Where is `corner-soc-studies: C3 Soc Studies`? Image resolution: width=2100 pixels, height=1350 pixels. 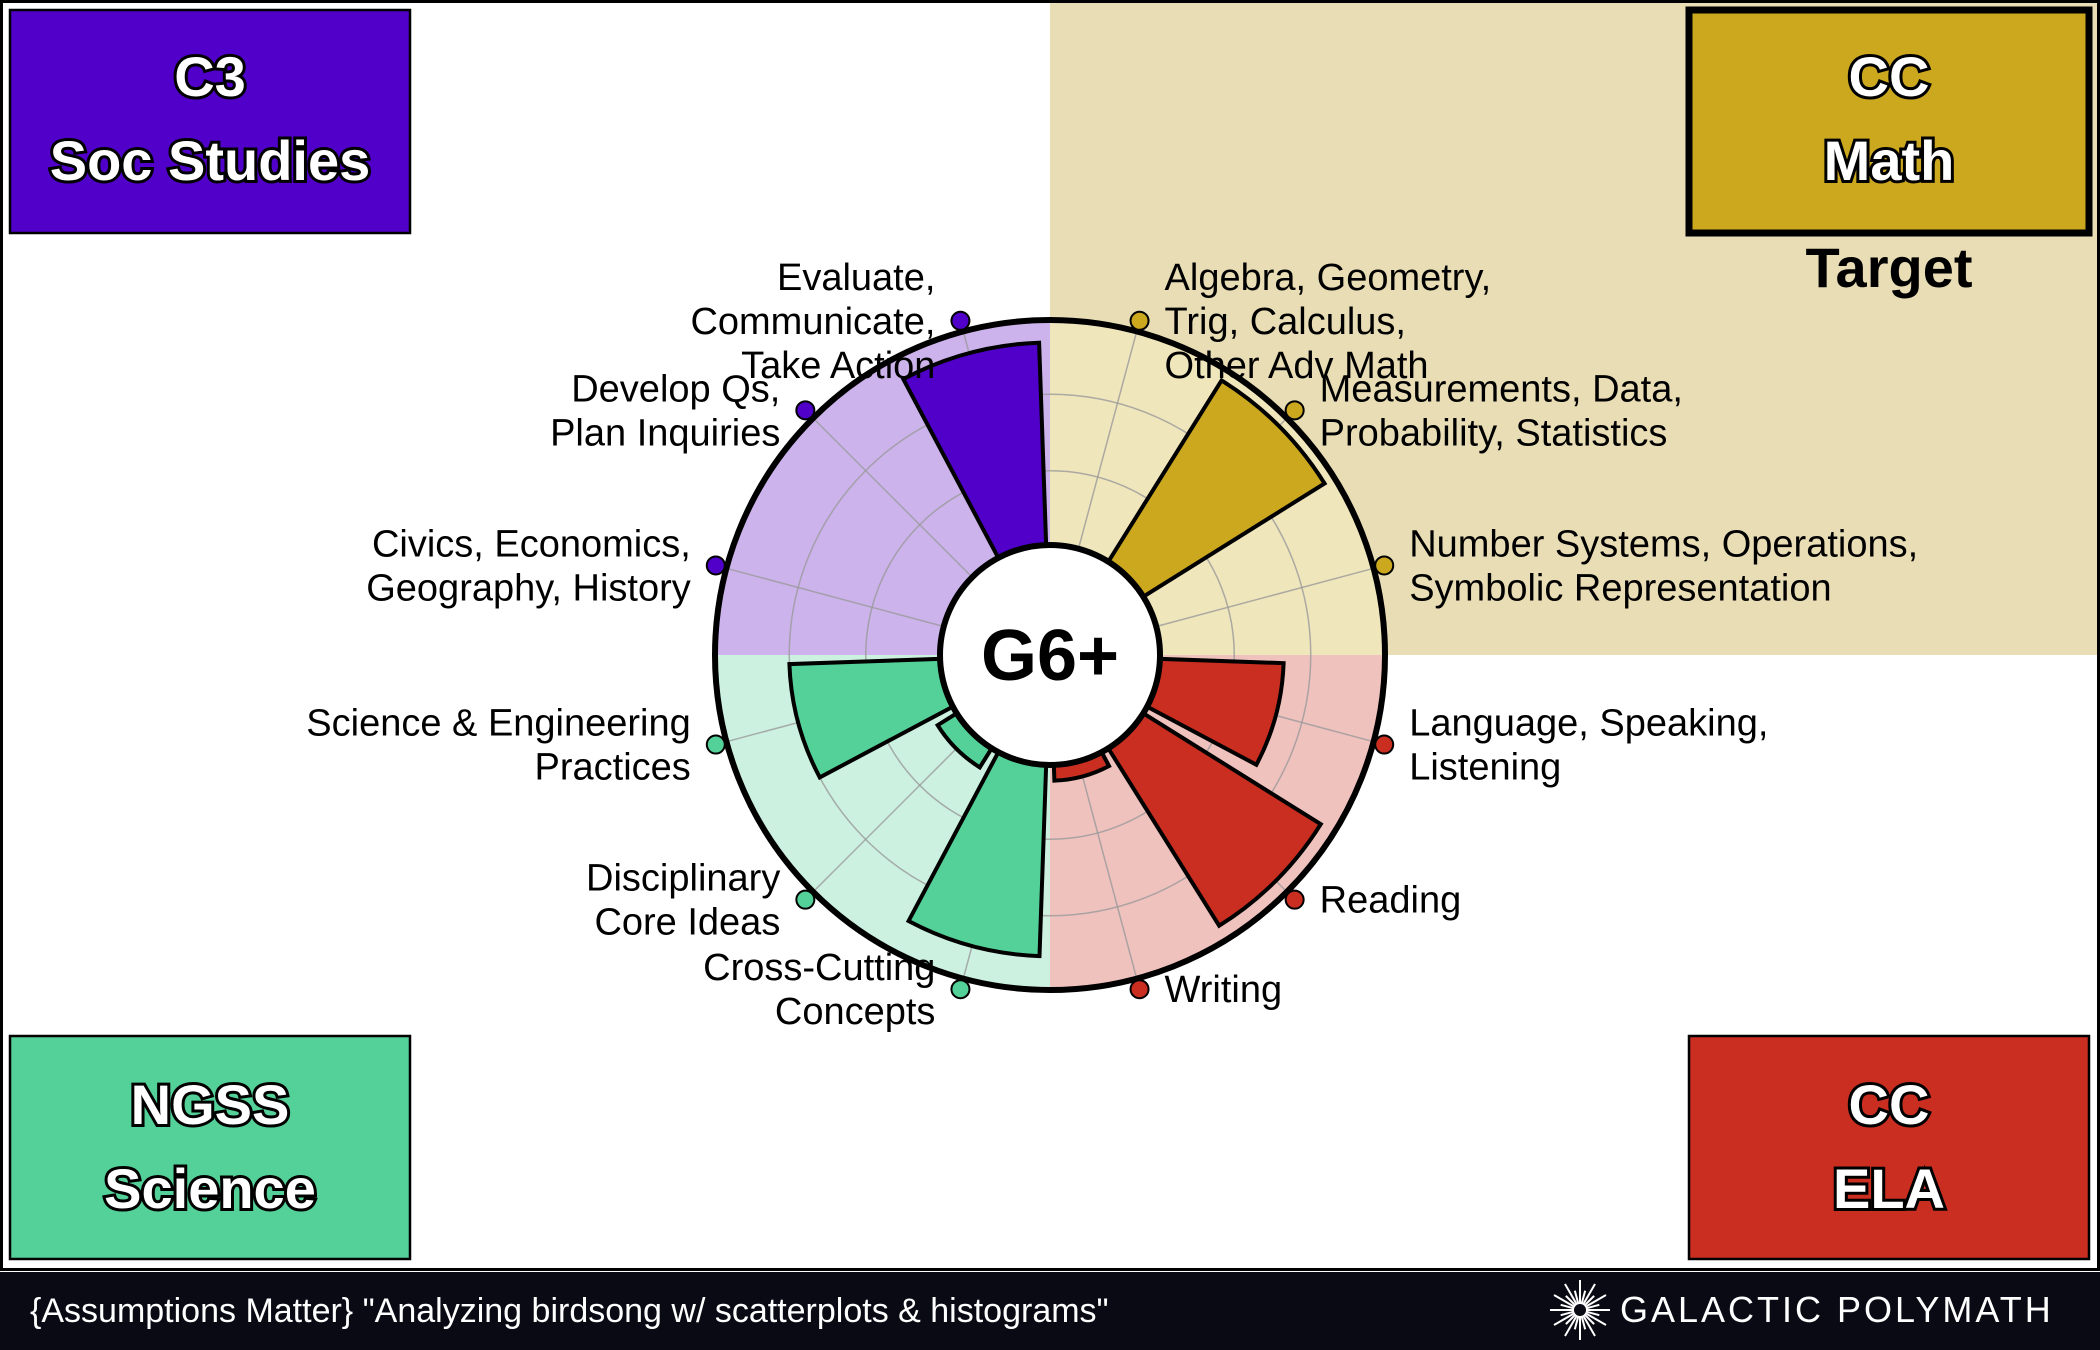 corner-soc-studies: C3 Soc Studies is located at coordinates (210, 121).